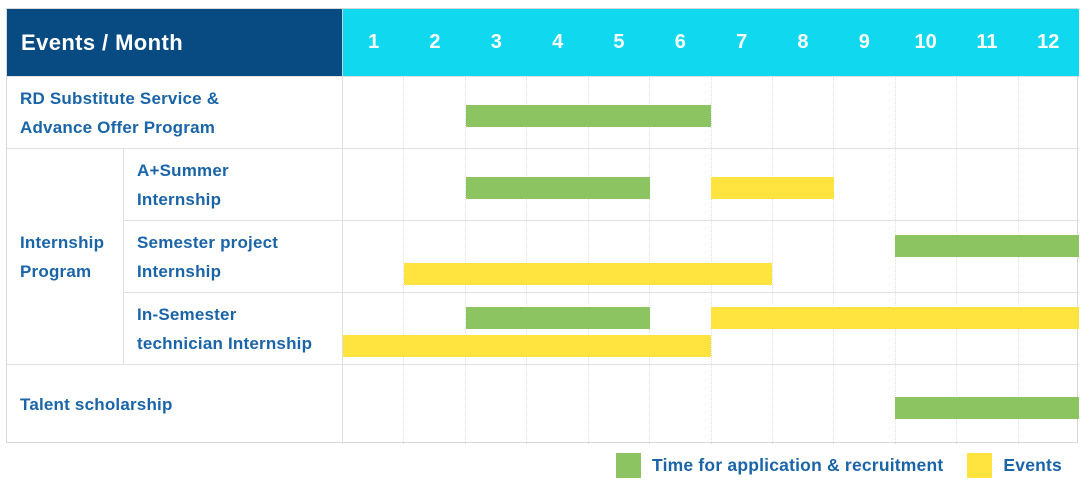  Describe the element at coordinates (803, 42) in the screenshot. I see `month-header-8: 8` at that location.